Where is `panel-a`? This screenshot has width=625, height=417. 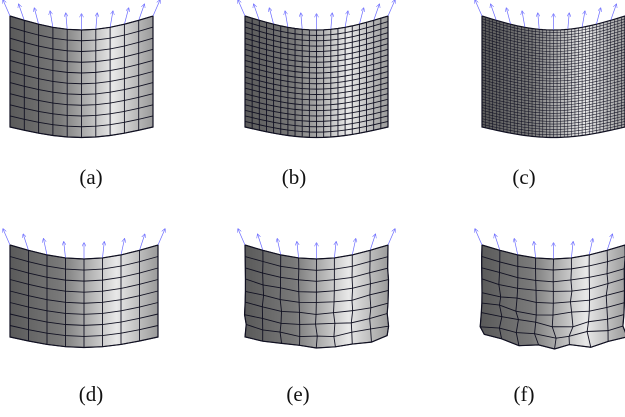
panel-a is located at coordinates (81, 69).